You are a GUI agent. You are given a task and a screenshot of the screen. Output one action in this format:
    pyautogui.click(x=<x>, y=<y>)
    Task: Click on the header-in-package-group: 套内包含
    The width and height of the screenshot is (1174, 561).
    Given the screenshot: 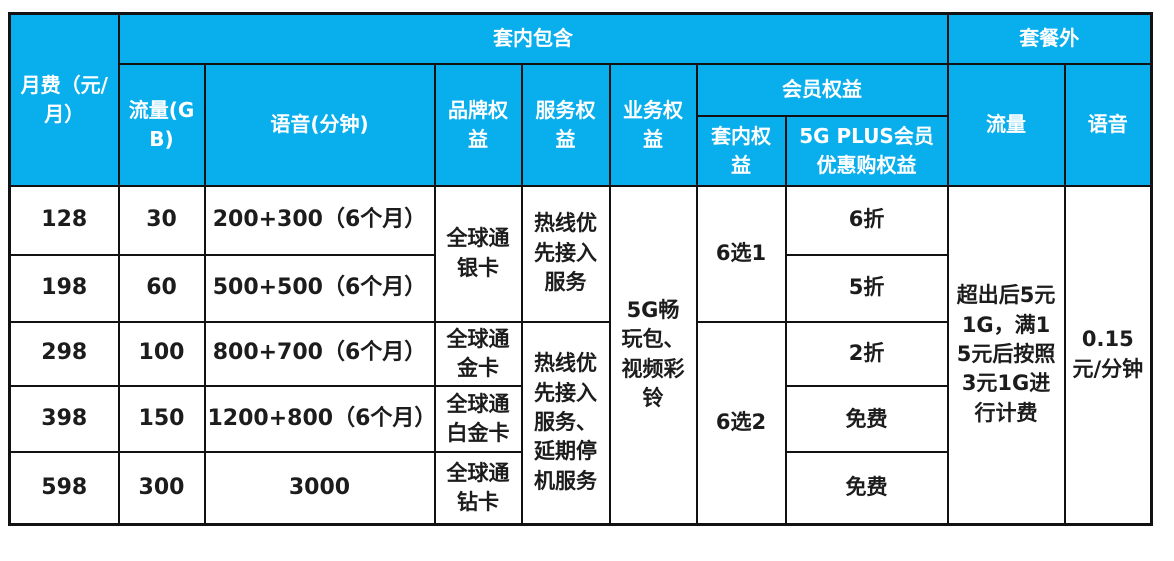 What is the action you would take?
    pyautogui.click(x=533, y=38)
    